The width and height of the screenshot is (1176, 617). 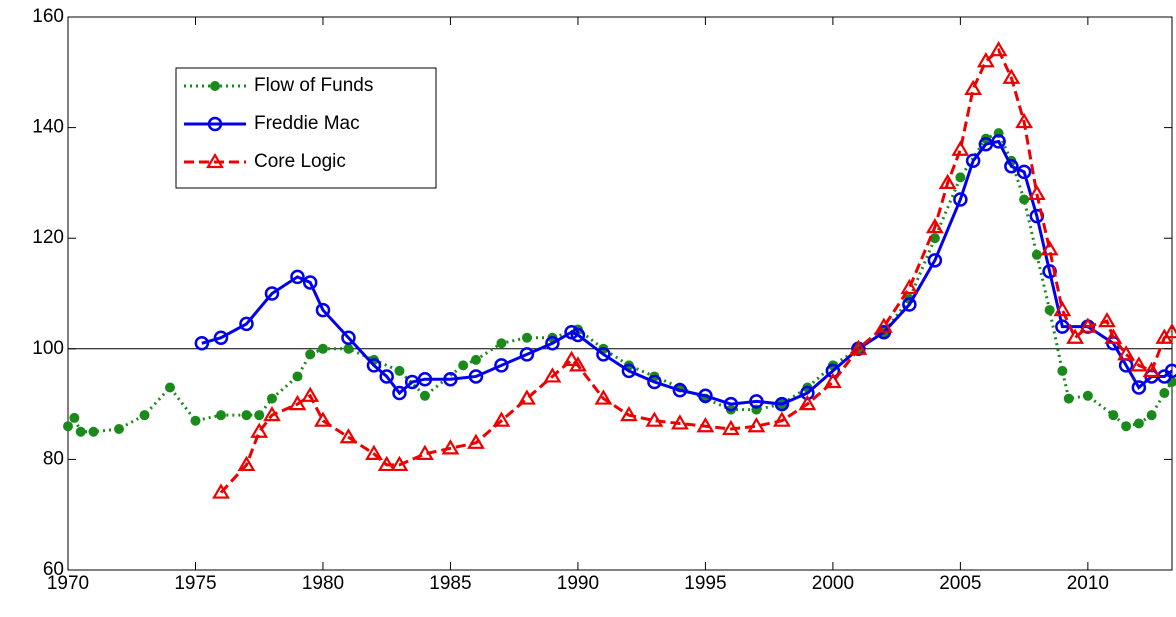 What do you see at coordinates (53, 569) in the screenshot?
I see `y-tick-label: 60` at bounding box center [53, 569].